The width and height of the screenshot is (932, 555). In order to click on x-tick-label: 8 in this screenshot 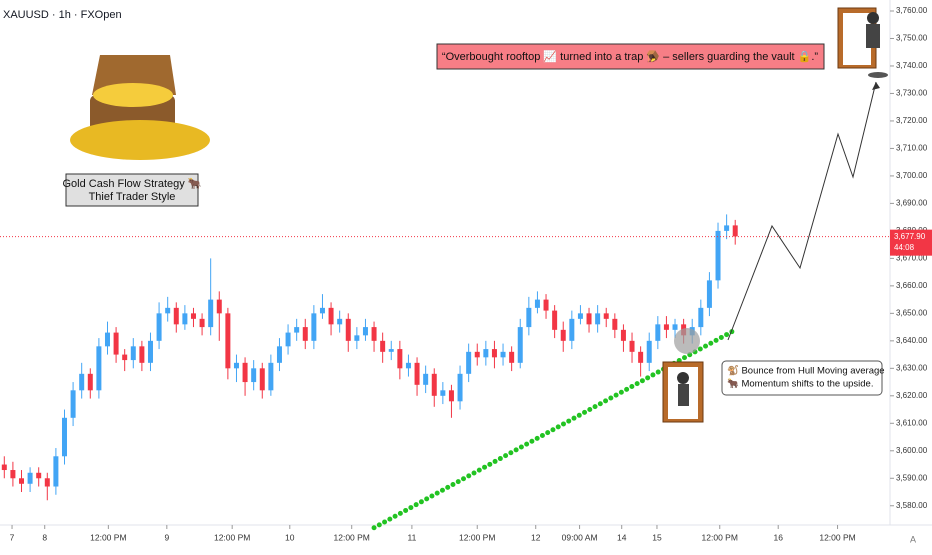, I will do `click(44, 537)`.